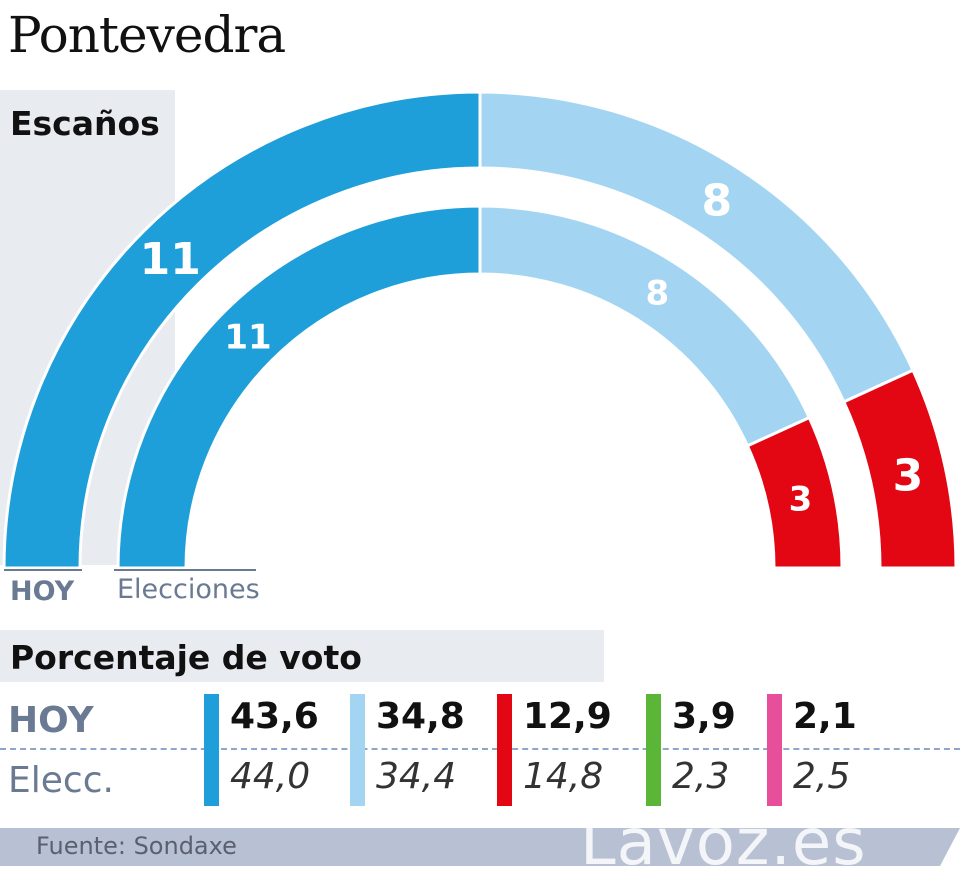 The image size is (960, 885). I want to click on vote-elecc-2: 14,8, so click(563, 776).